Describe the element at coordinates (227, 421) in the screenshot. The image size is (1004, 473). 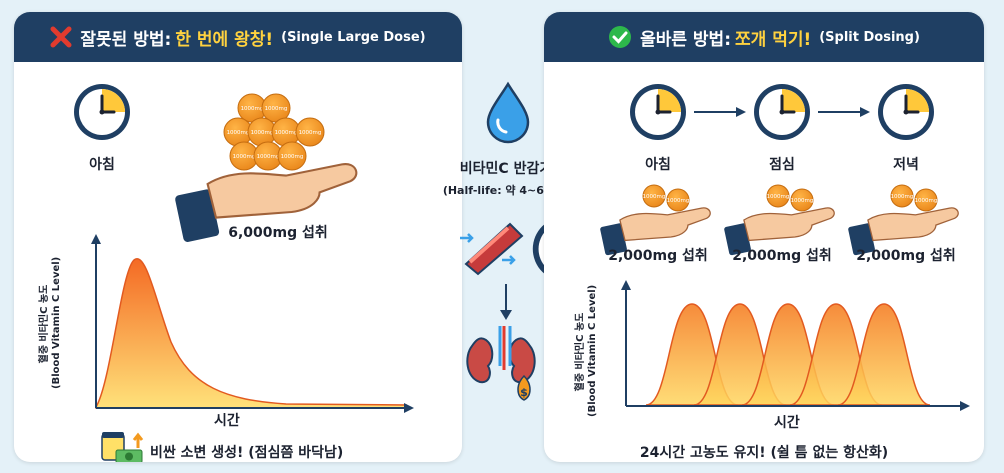
I see `x-axis-label-left: 시간` at that location.